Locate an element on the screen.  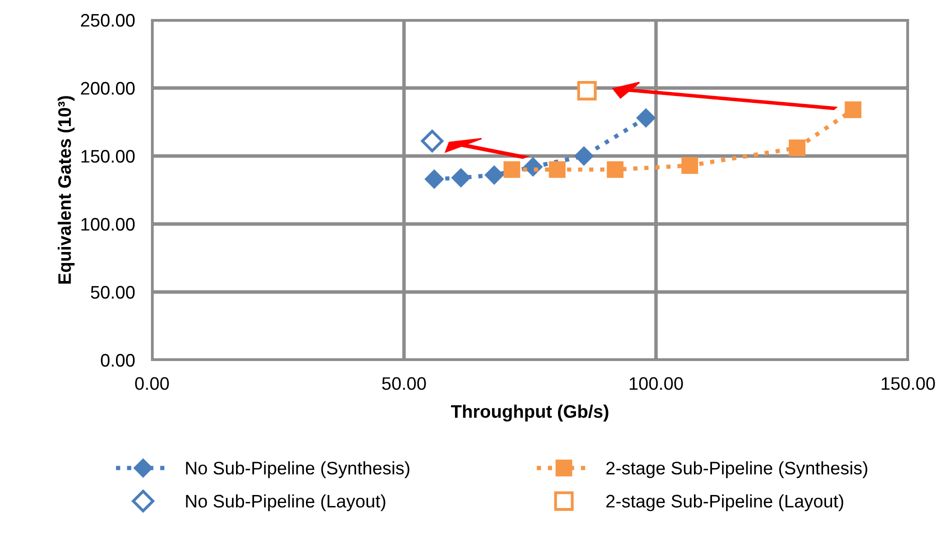
y-axis-title: Equivalent Gates (10³) is located at coordinates (66, 190).